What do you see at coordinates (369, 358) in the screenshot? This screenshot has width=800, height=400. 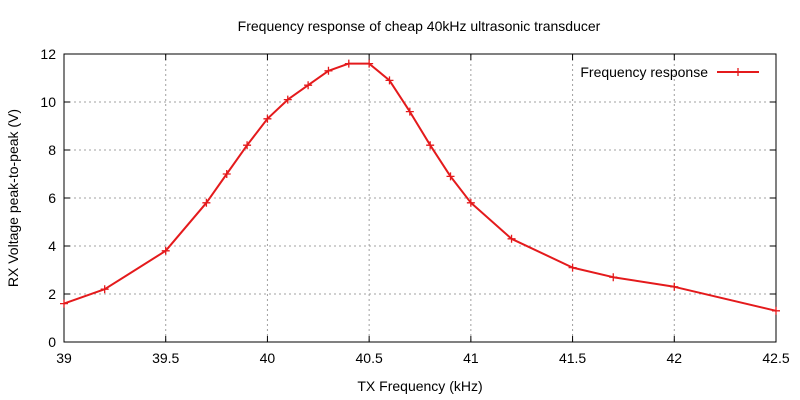 I see `x-tick-label: 40.5` at bounding box center [369, 358].